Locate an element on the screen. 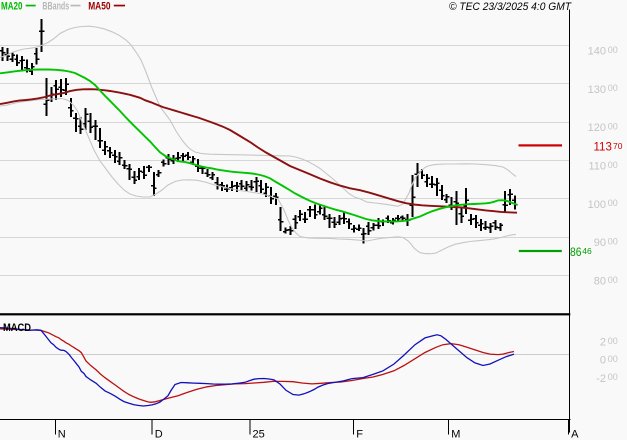  svg-text: D is located at coordinates (159, 434).